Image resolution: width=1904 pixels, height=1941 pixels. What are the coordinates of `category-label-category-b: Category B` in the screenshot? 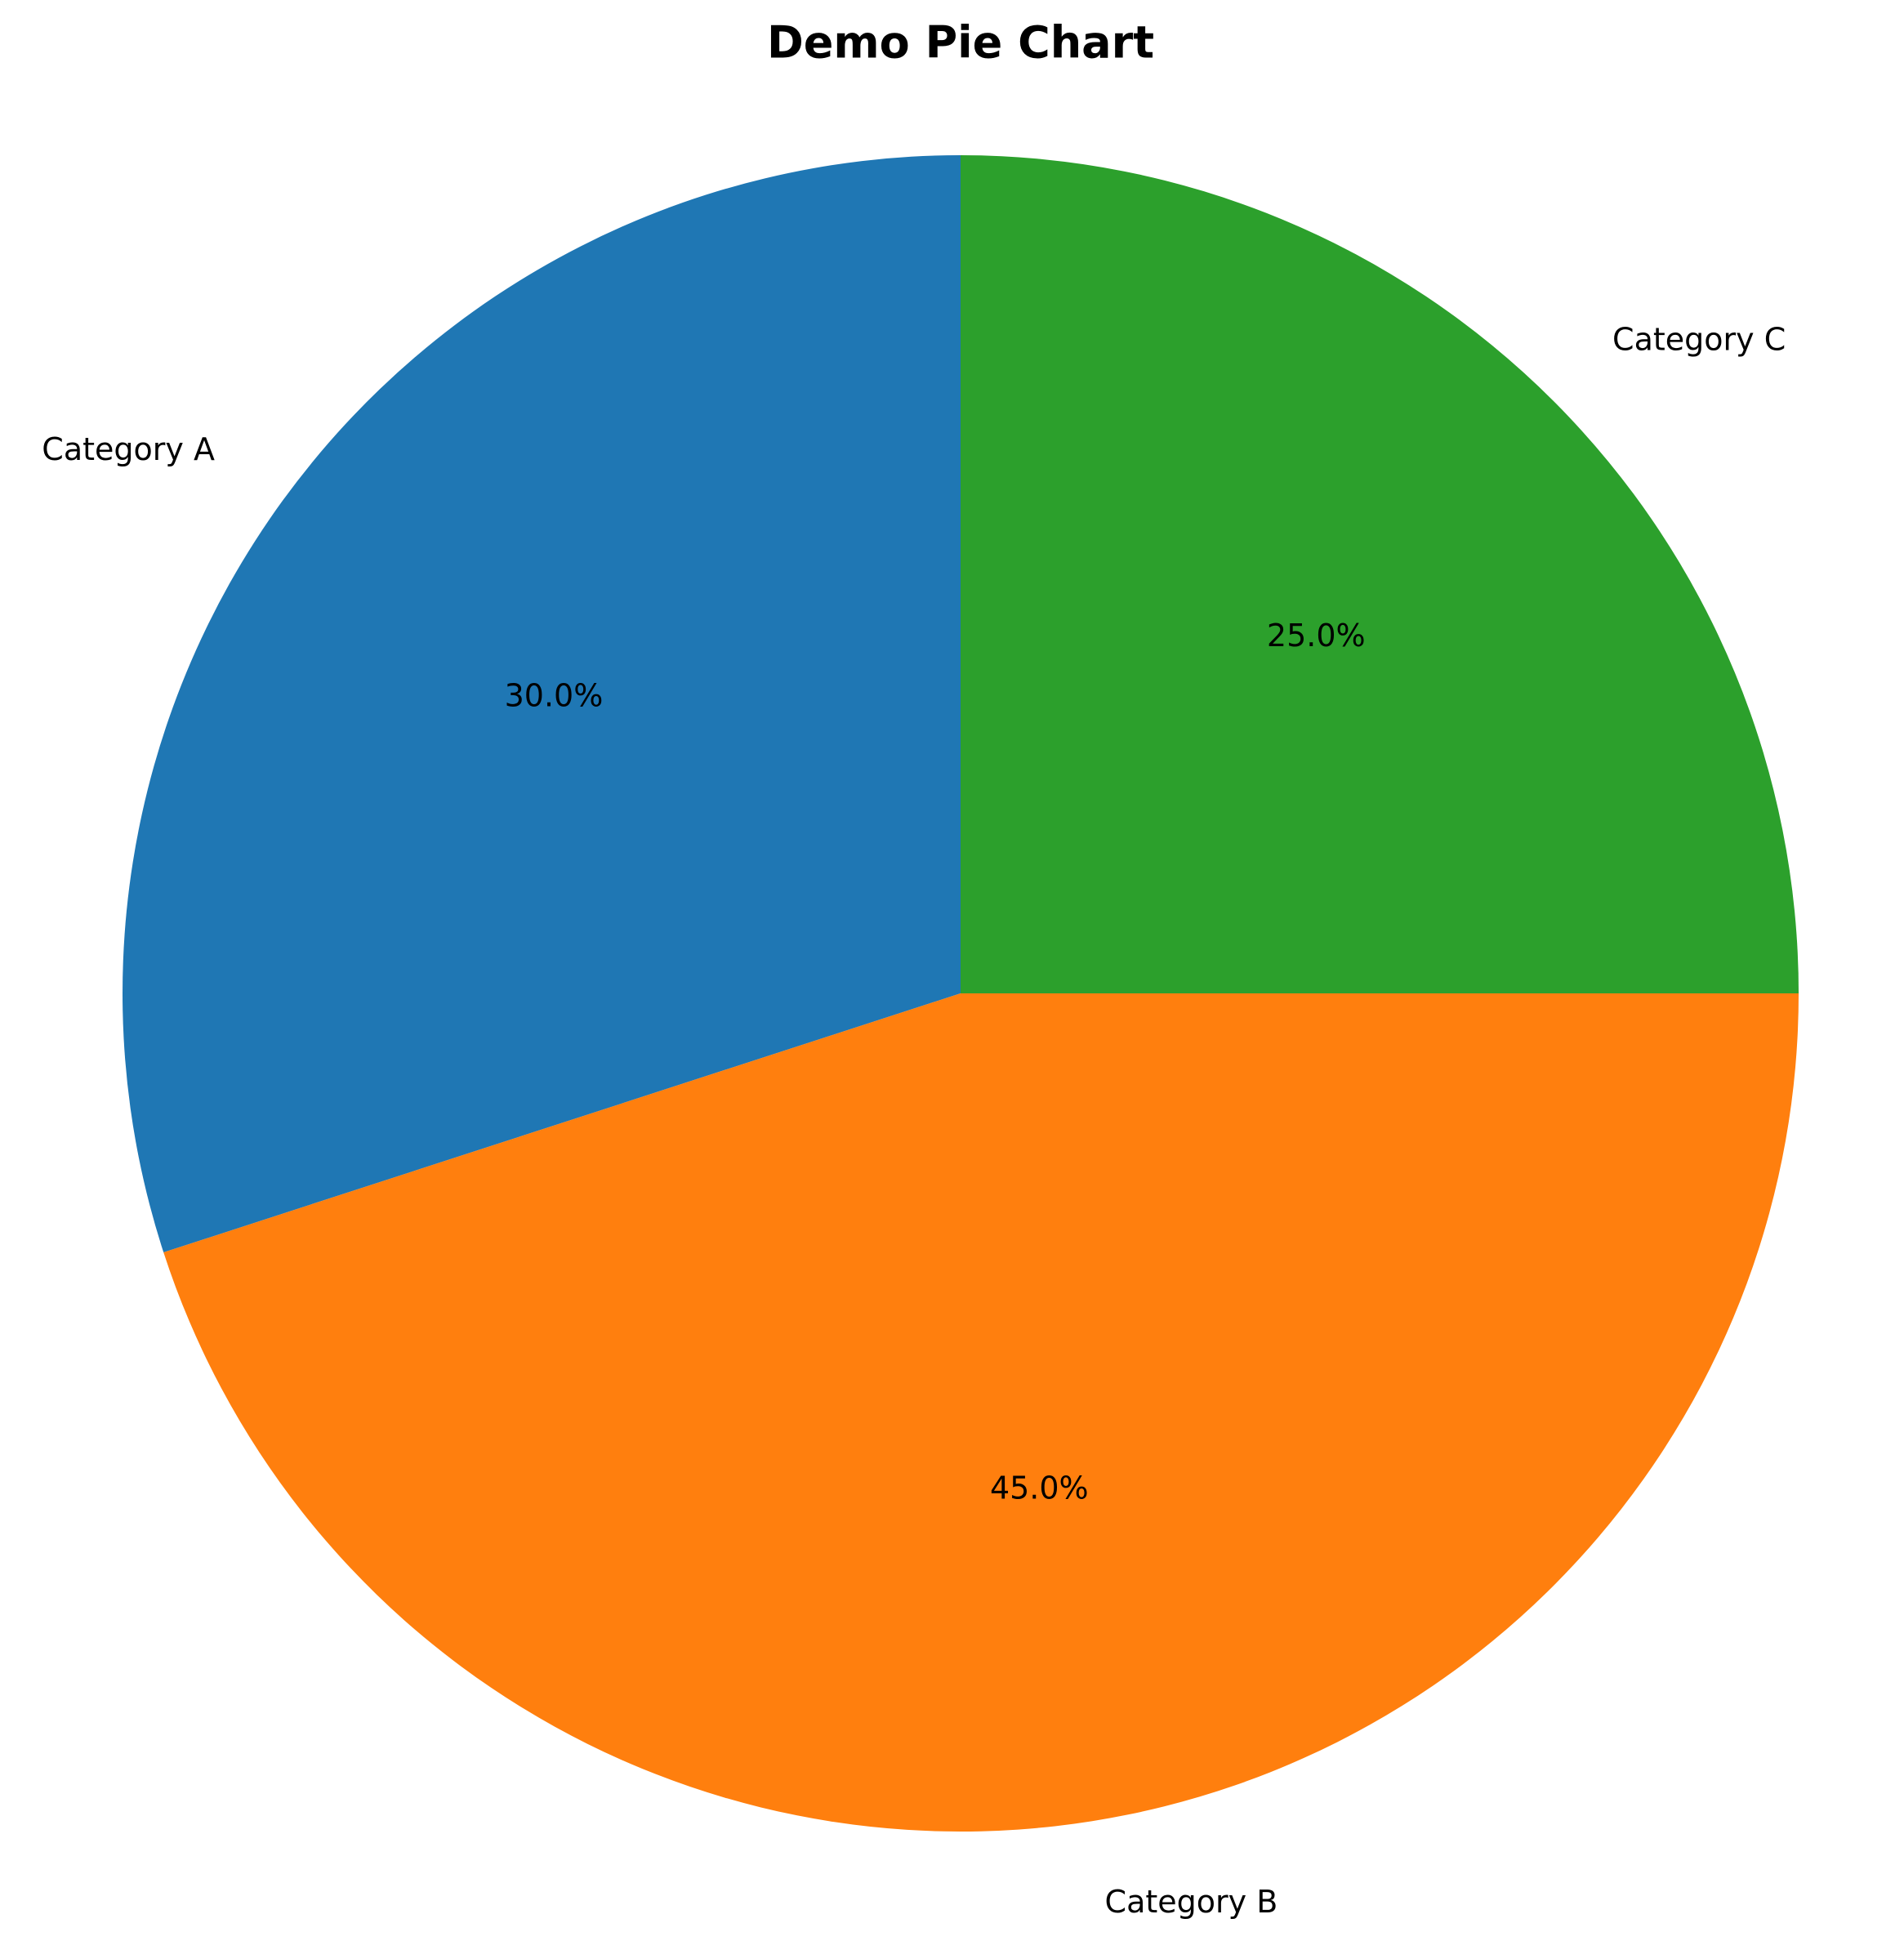 It's located at (1192, 1902).